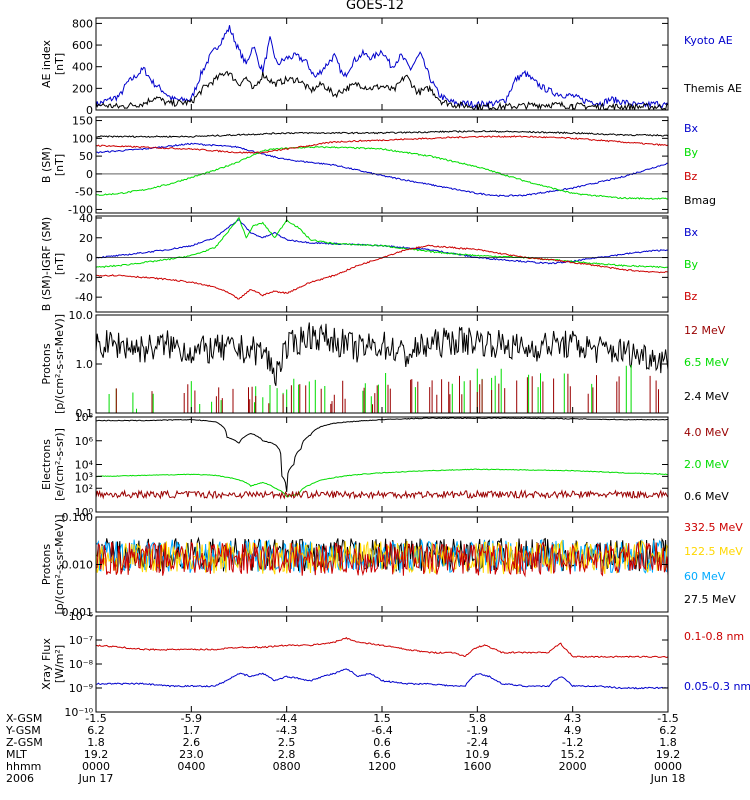  Describe the element at coordinates (477, 730) in the screenshot. I see `ephemeris-cell: -1.9` at that location.